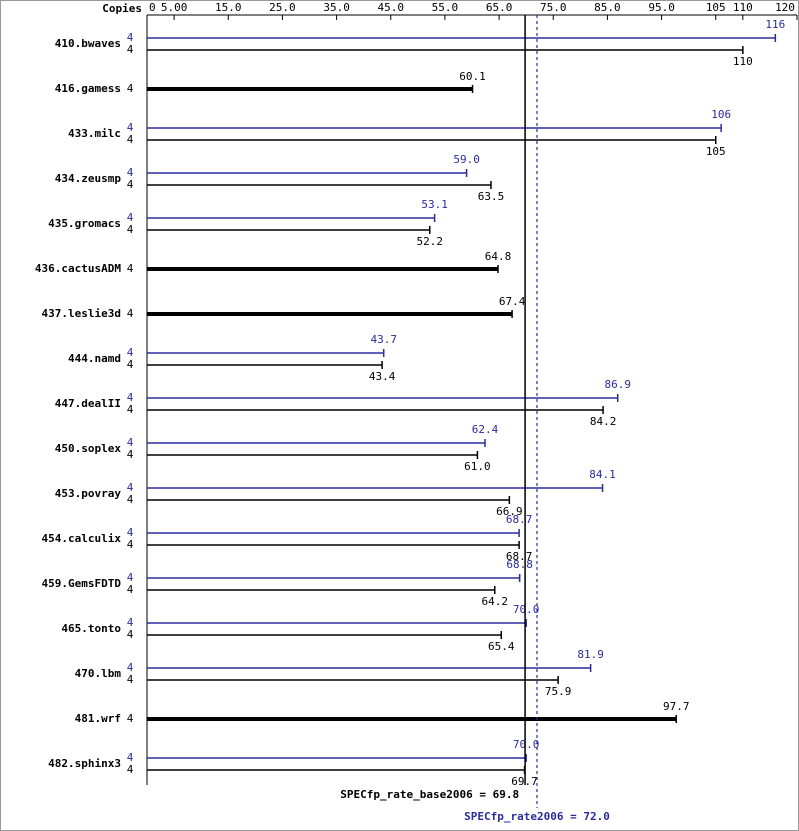 The width and height of the screenshot is (799, 831). I want to click on value-label: 64.2, so click(495, 601).